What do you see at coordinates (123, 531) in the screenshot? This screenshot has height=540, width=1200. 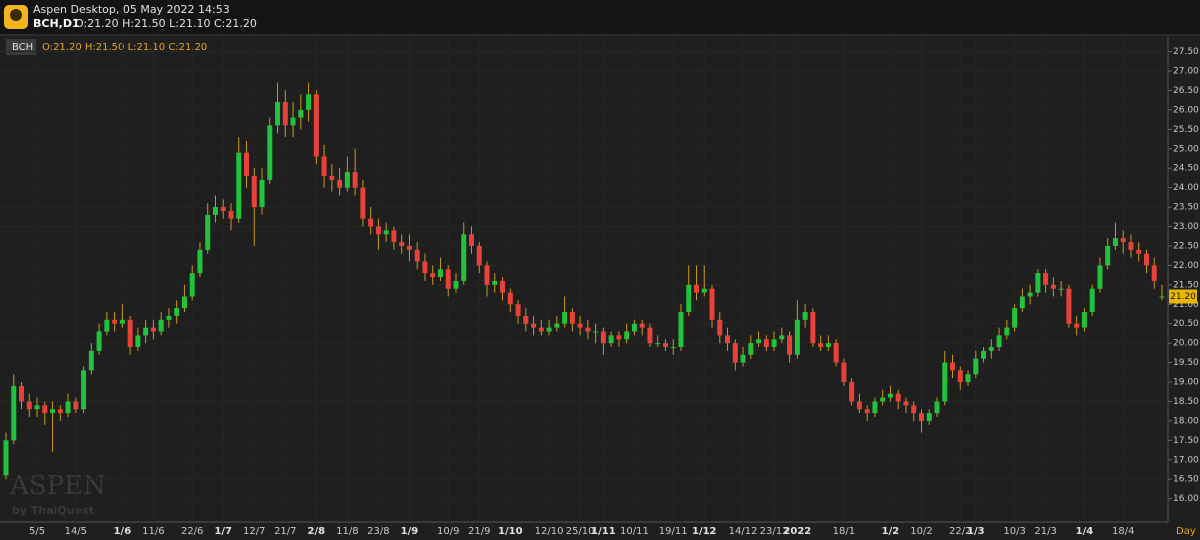 I see `x-tick-label: 1/6` at bounding box center [123, 531].